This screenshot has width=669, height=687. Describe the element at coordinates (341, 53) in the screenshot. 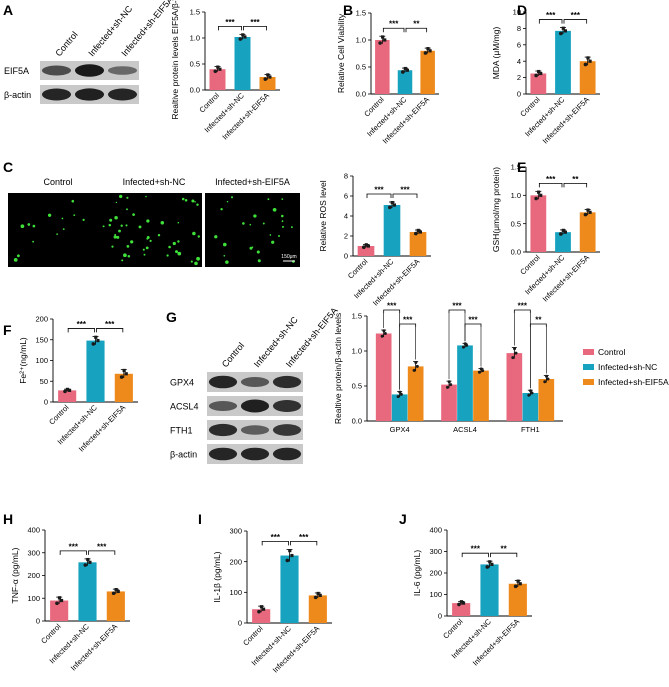

I see `y-axis-label: Relative Cell Viability` at that location.